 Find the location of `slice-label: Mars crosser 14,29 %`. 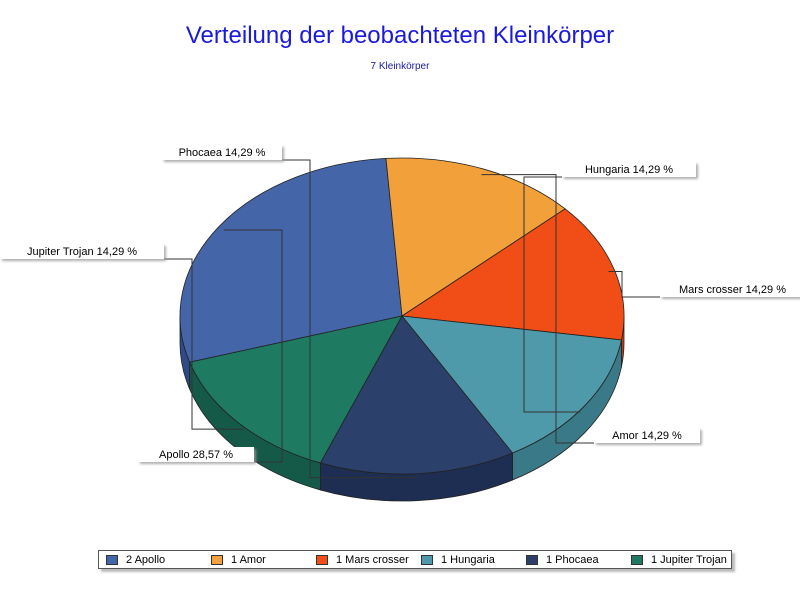

slice-label: Mars crosser 14,29 % is located at coordinates (732, 290).